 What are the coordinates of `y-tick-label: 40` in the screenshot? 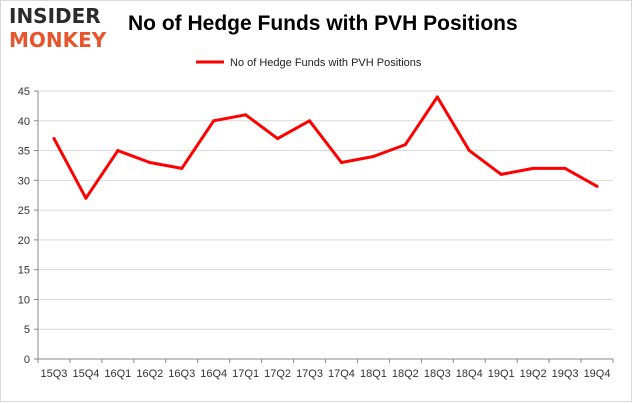 It's located at (24, 122).